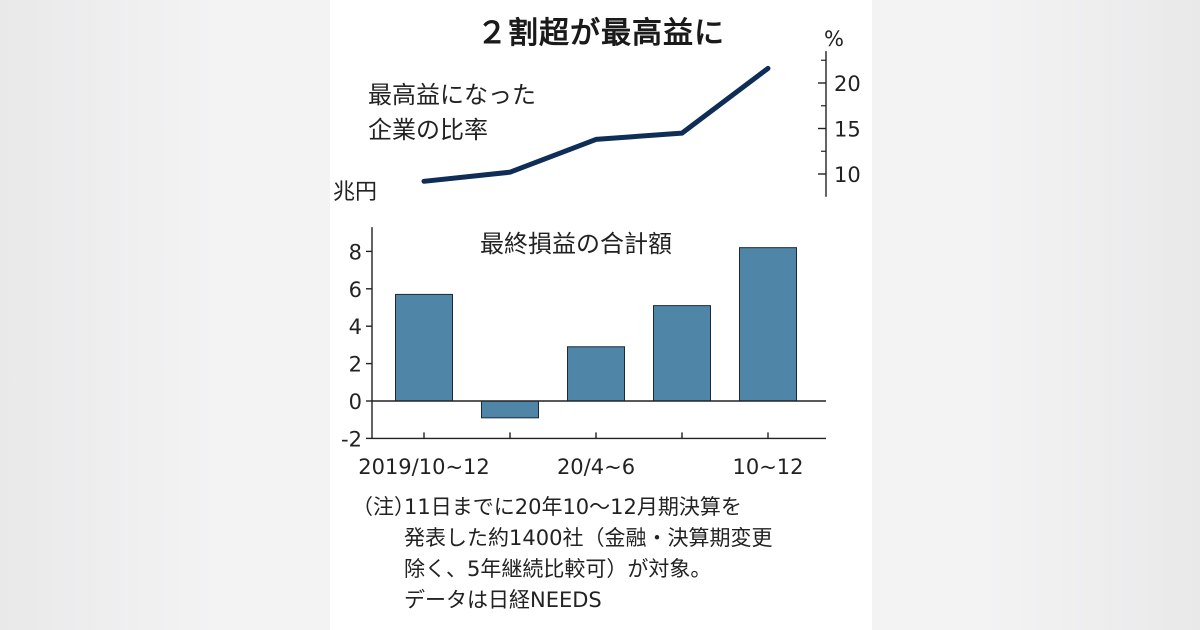  I want to click on bar-chart-y-tick-label-4: 6, so click(355, 290).